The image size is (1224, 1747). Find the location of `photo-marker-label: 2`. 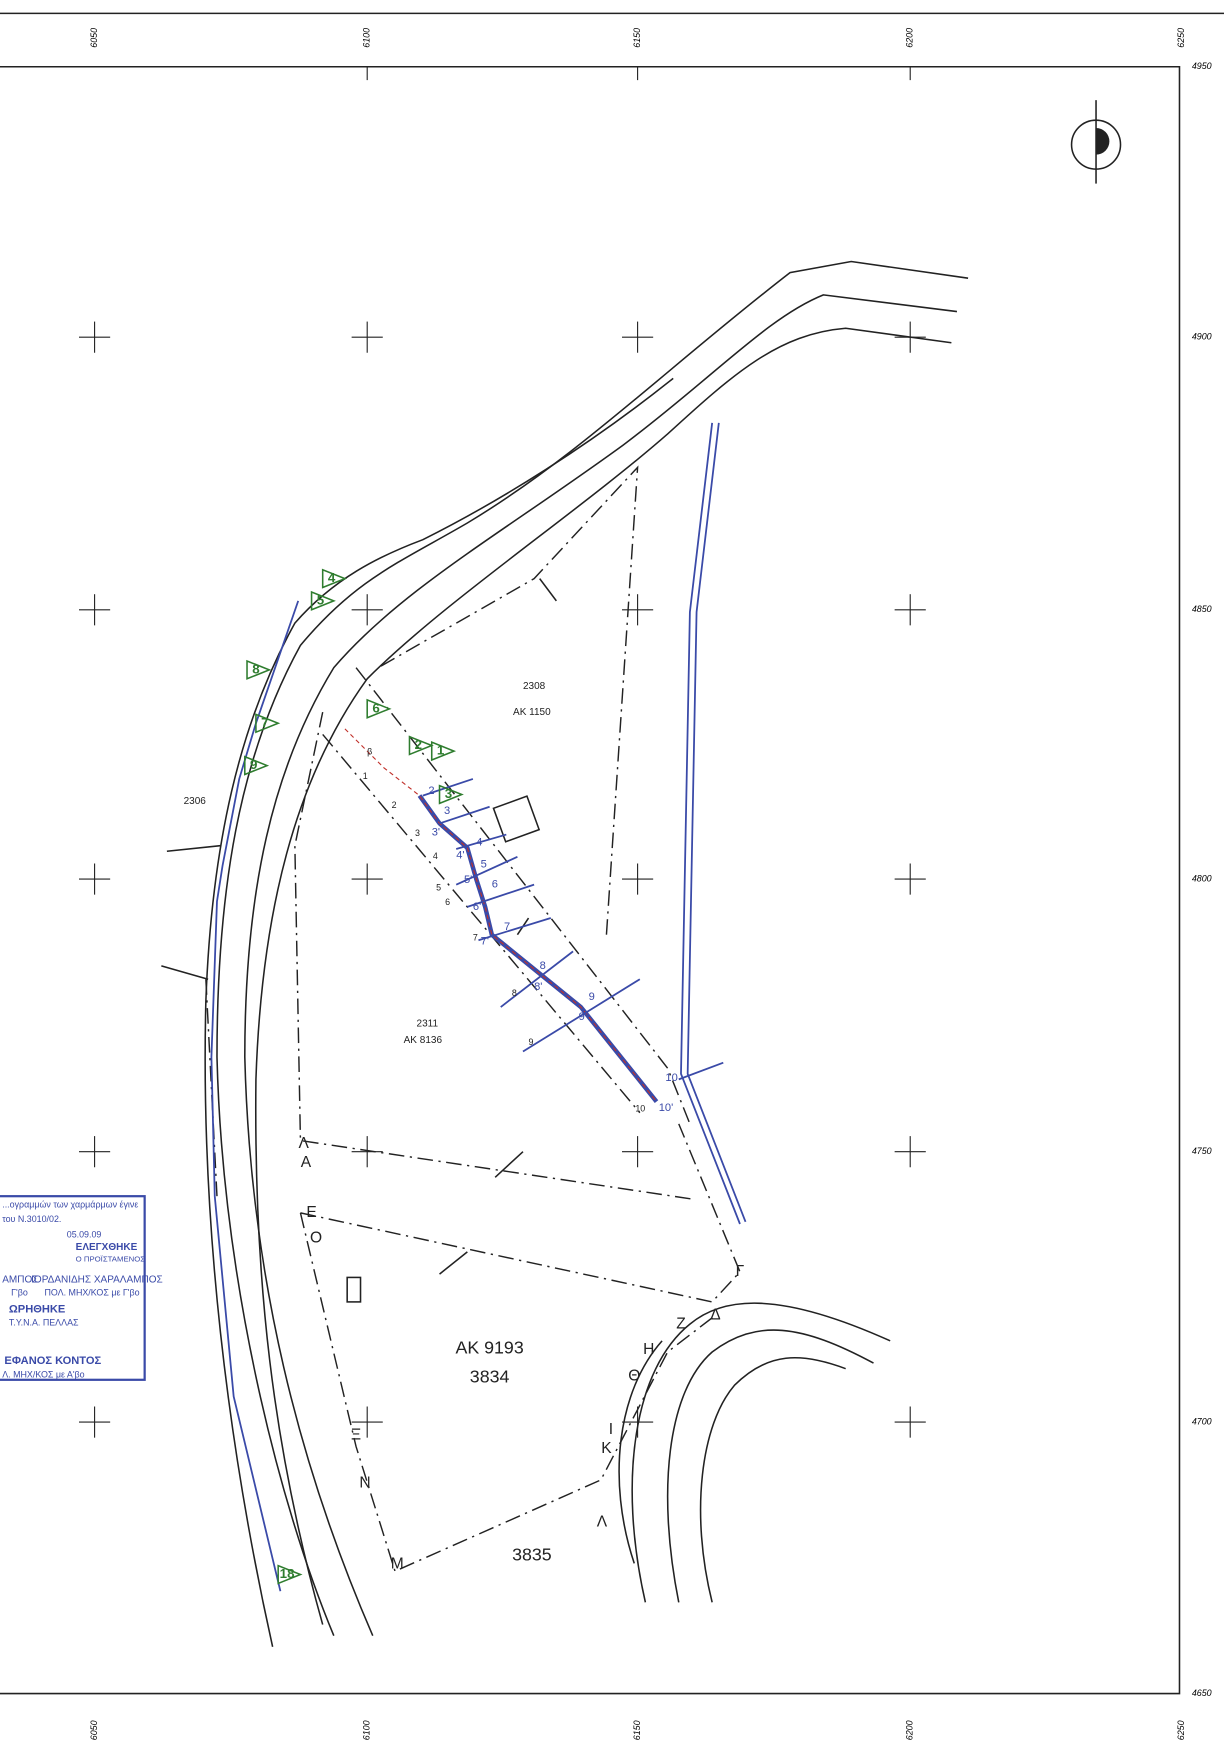

photo-marker-label: 2 is located at coordinates (418, 744).